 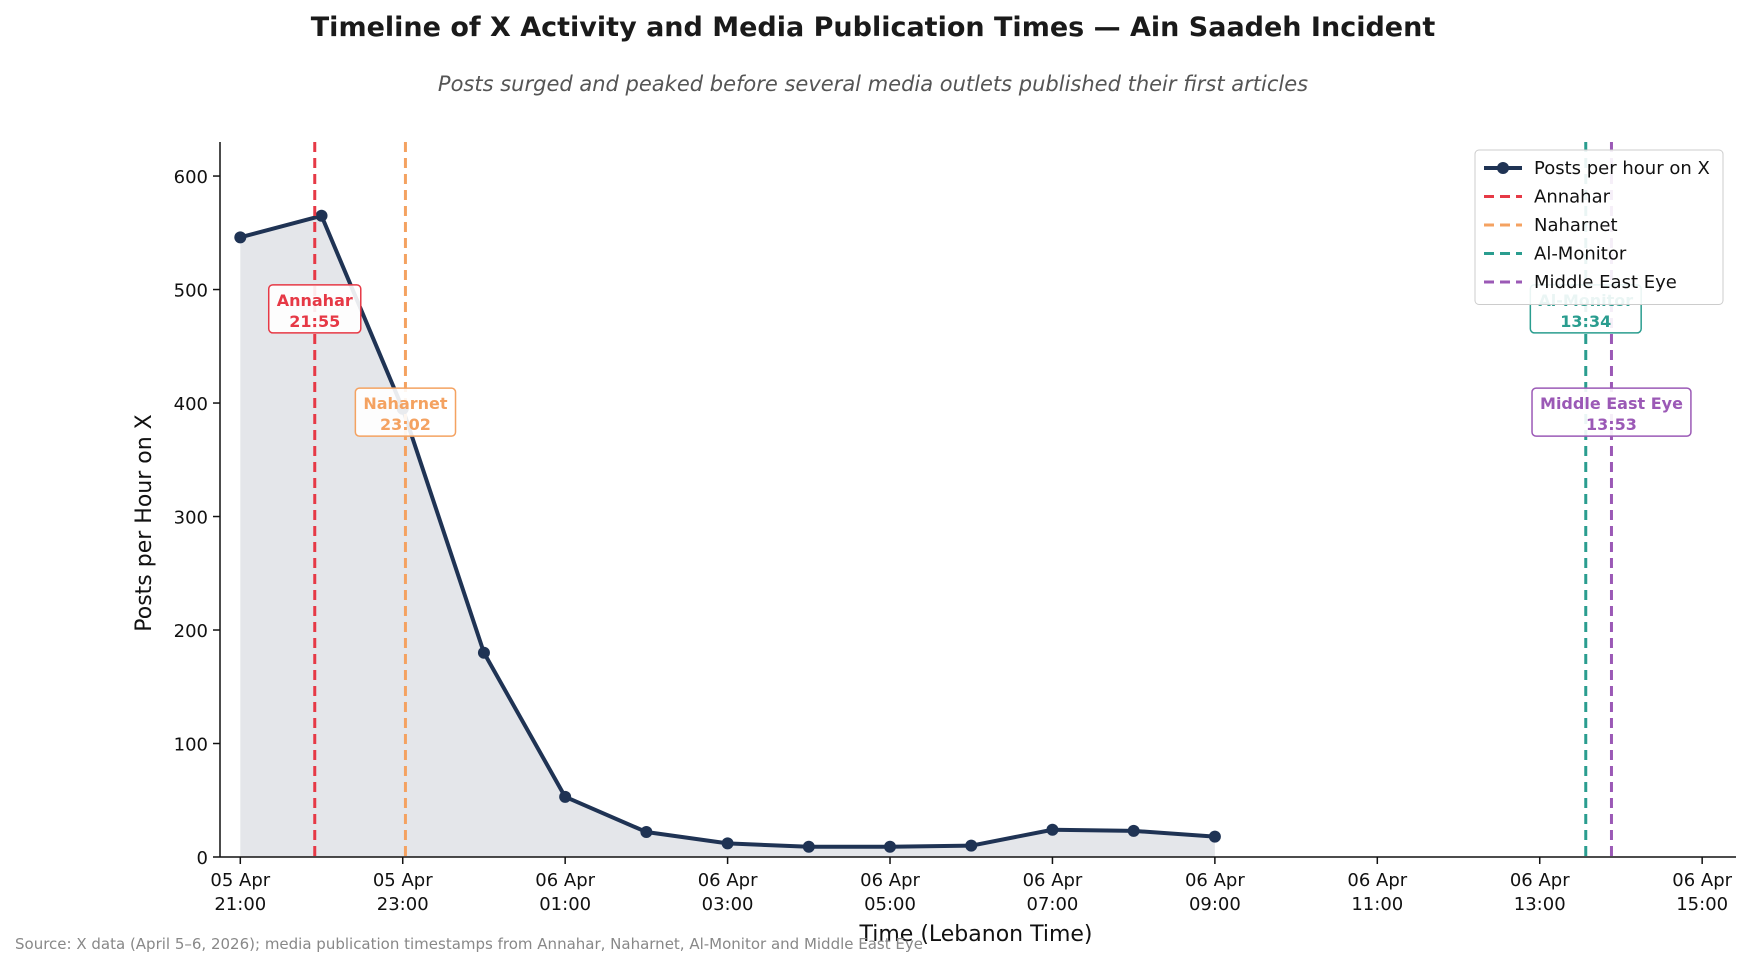 I want to click on y-tick-label: 200, so click(x=191, y=631).